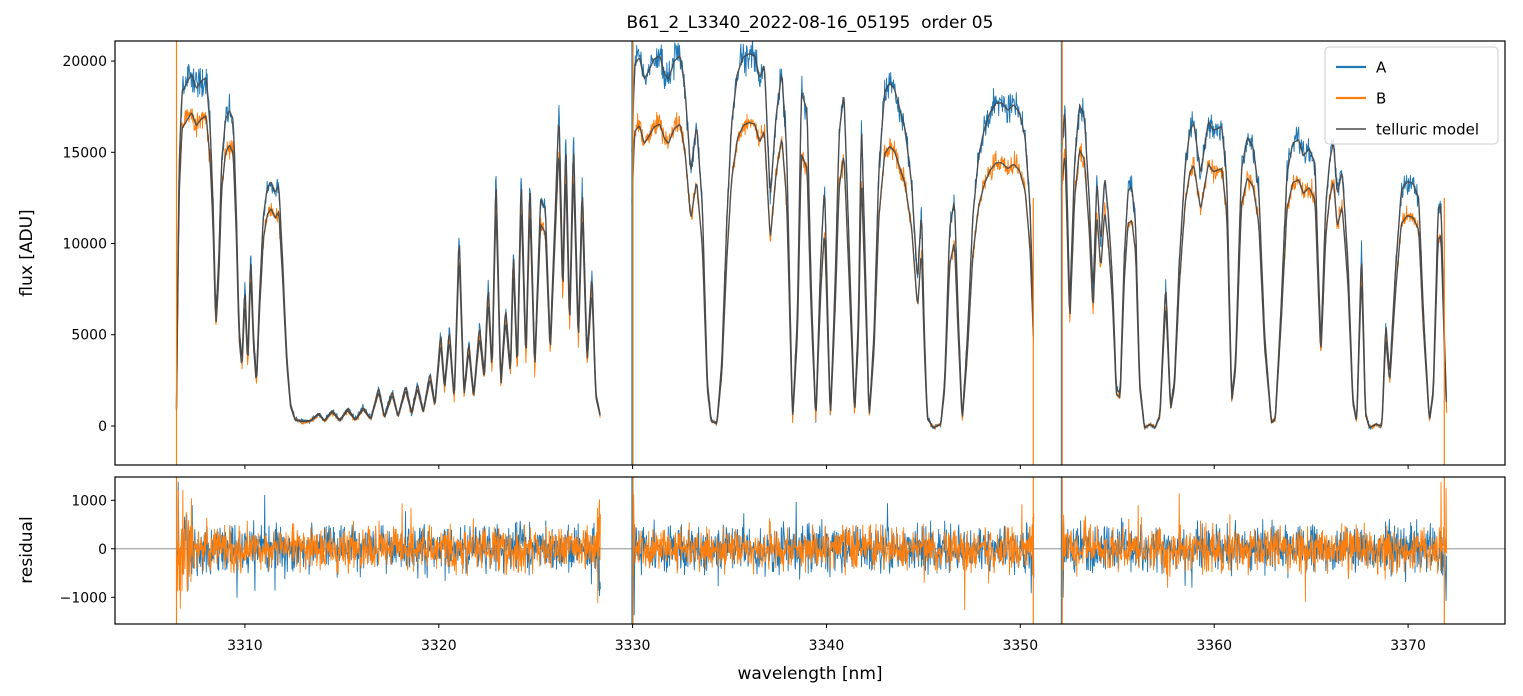  Describe the element at coordinates (439, 646) in the screenshot. I see `x-tick-label: 3320` at that location.